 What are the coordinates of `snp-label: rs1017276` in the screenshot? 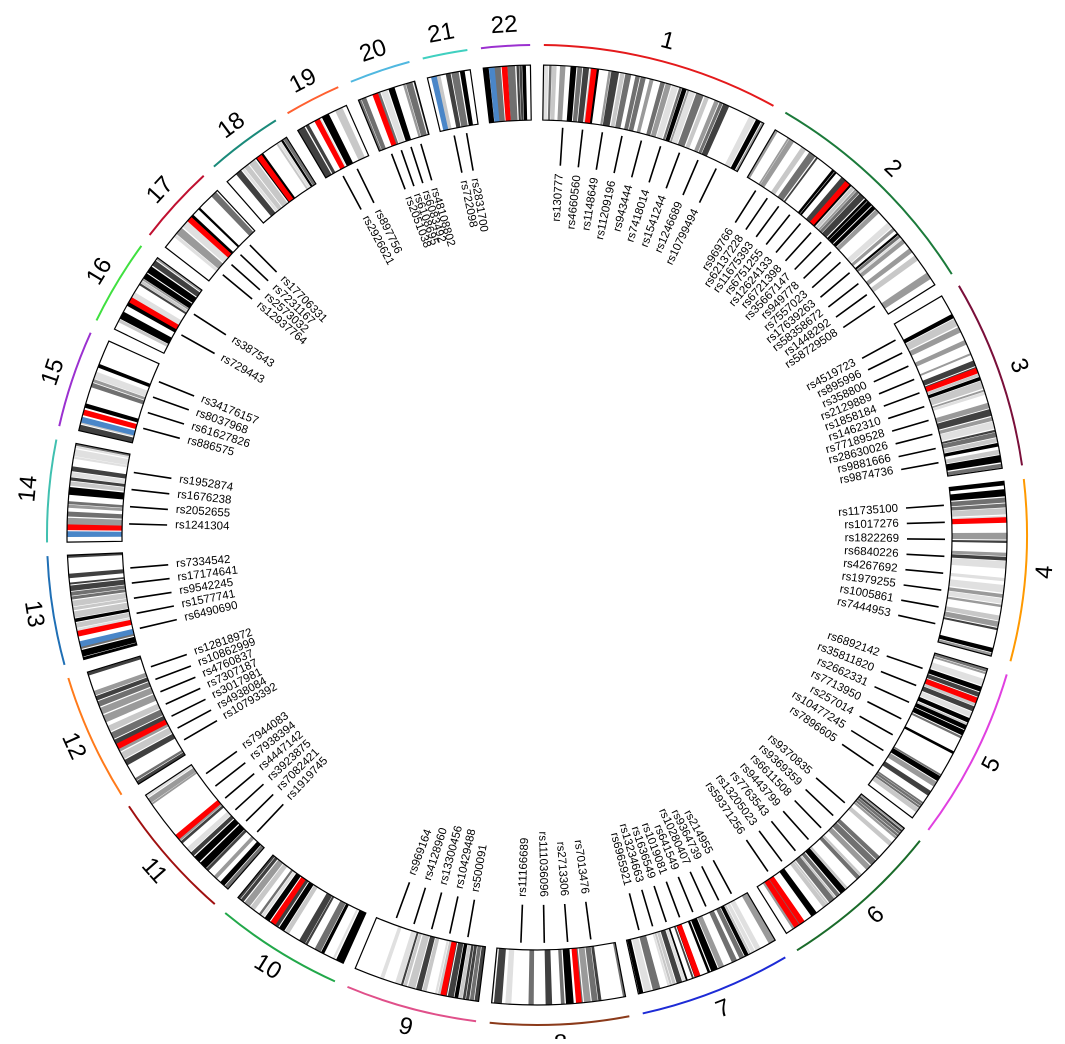 It's located at (871, 525).